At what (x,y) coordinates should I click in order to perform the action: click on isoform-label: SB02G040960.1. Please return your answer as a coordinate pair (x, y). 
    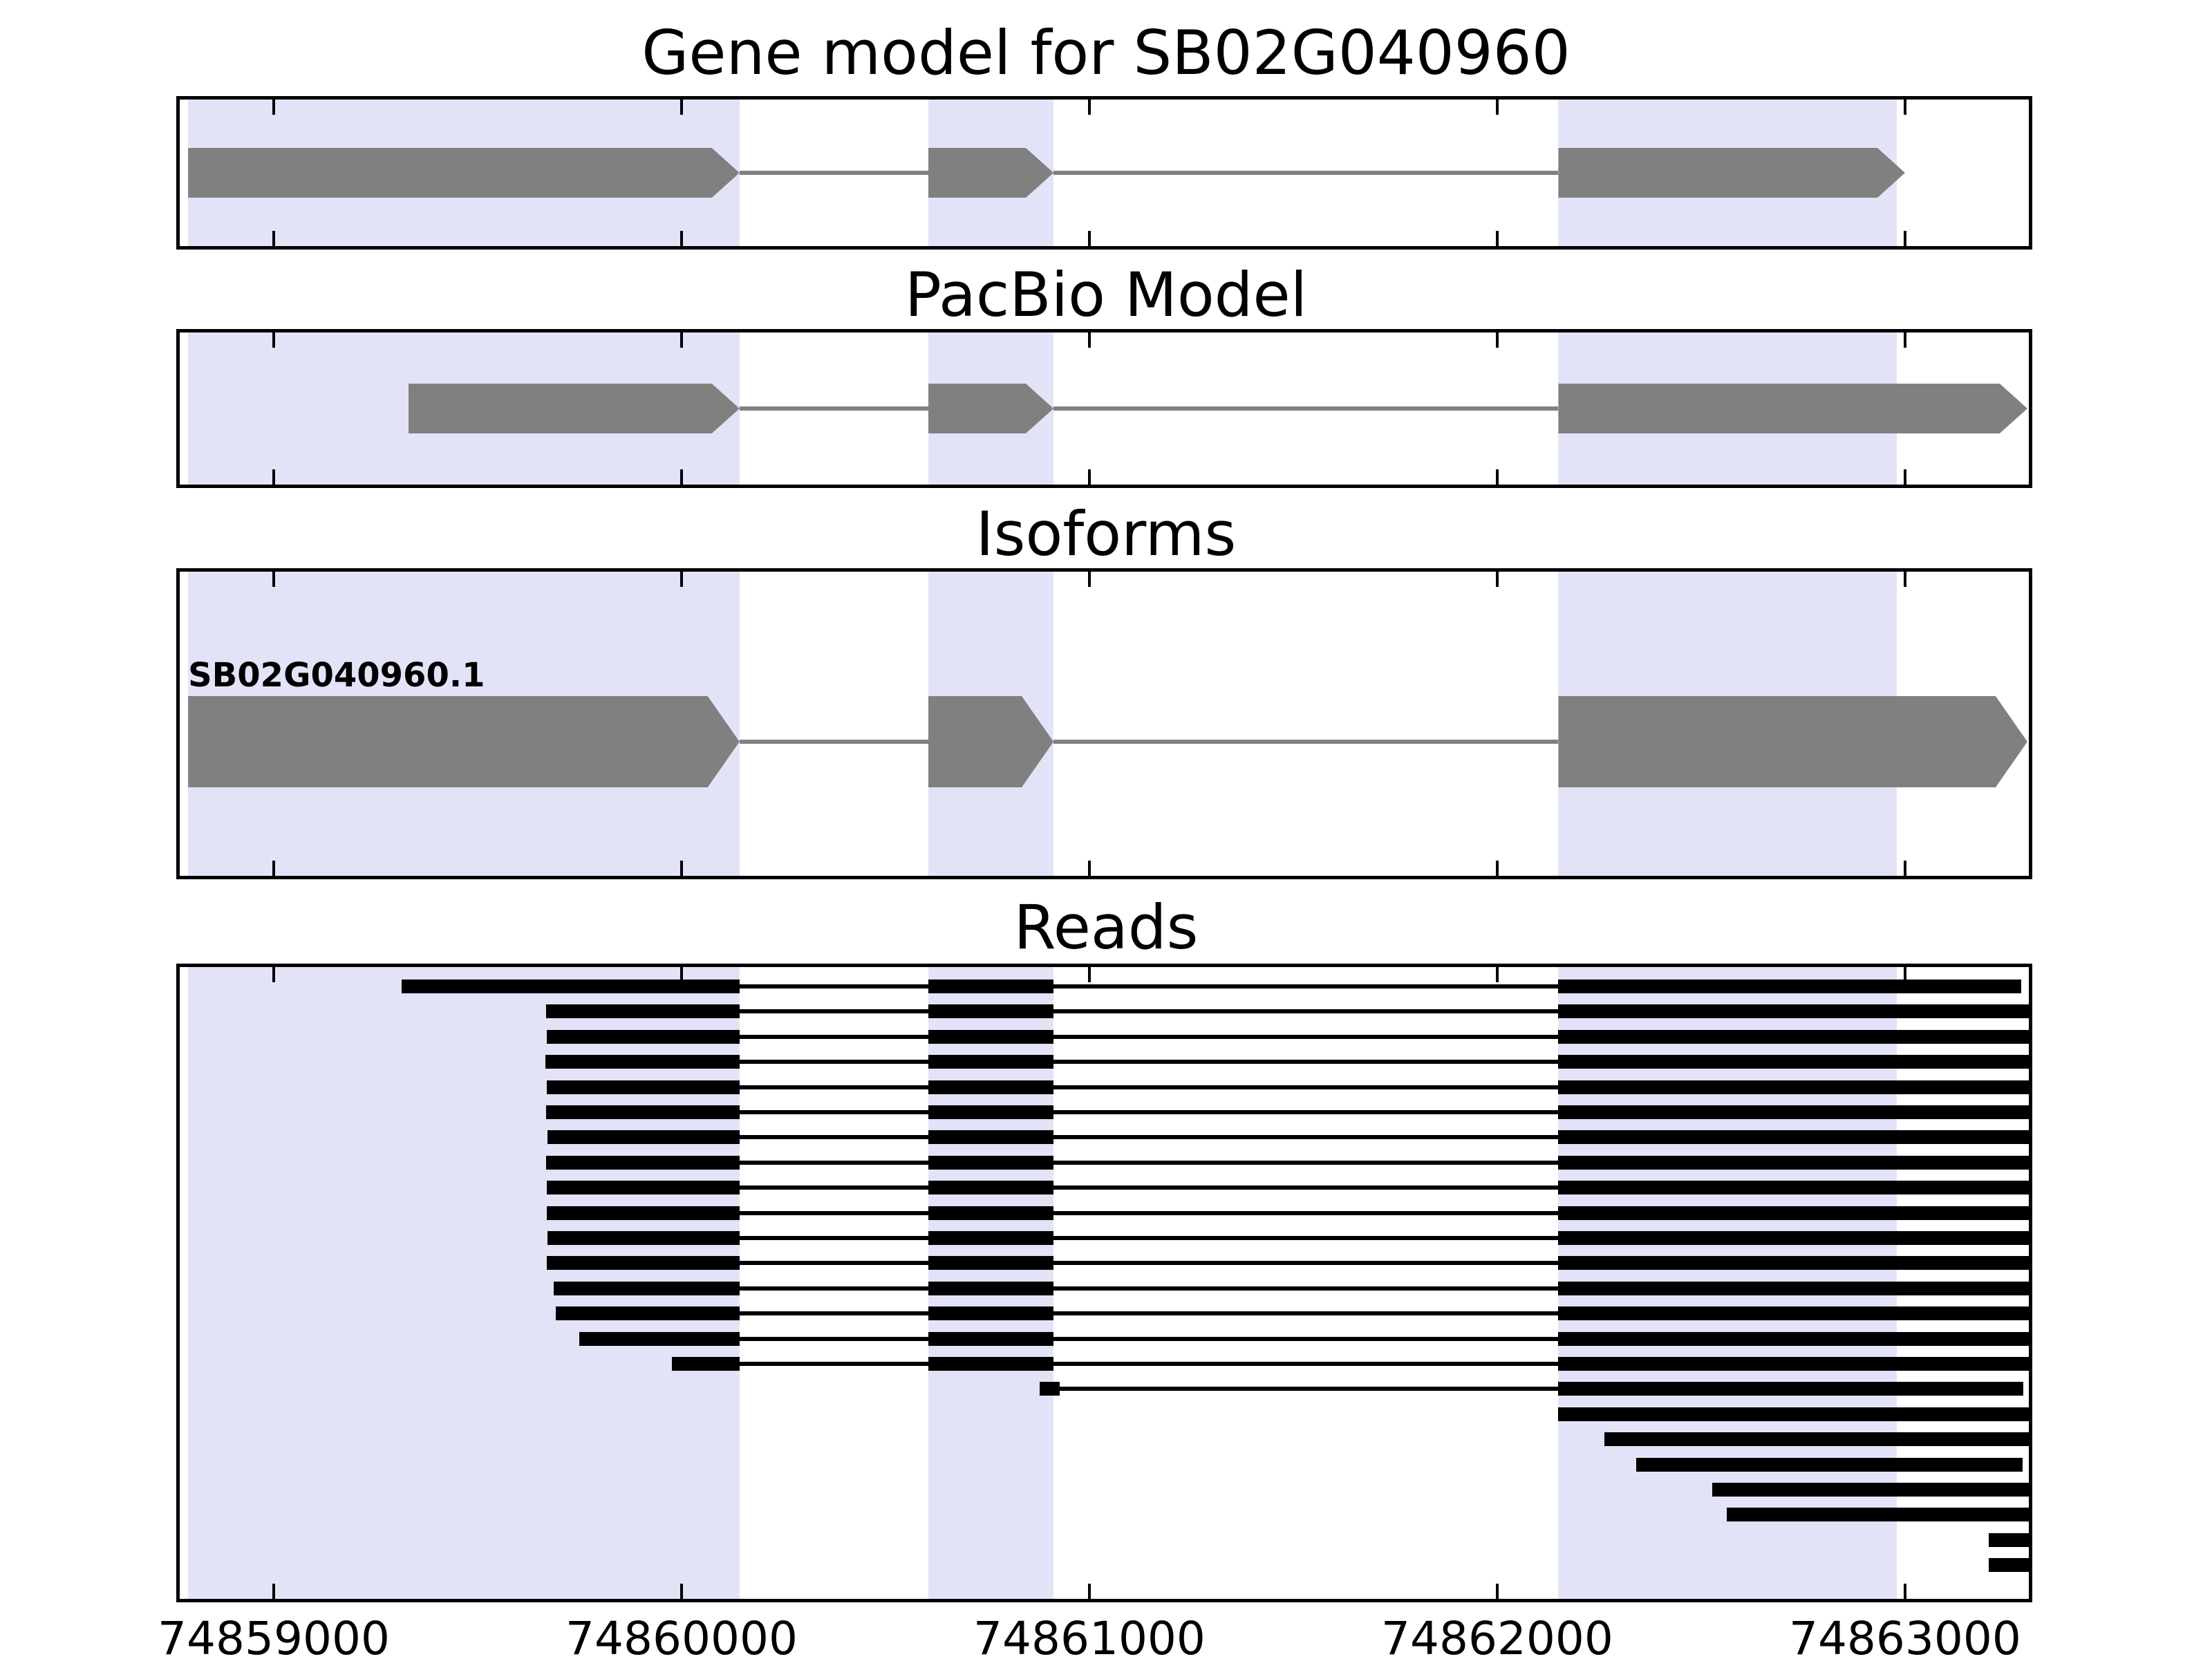
    Looking at the image, I should click on (337, 675).